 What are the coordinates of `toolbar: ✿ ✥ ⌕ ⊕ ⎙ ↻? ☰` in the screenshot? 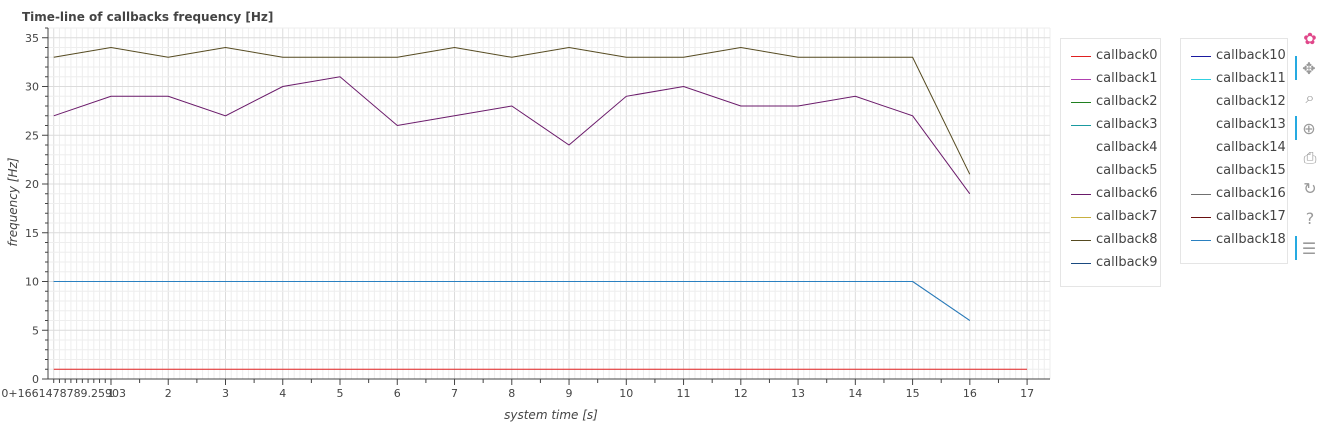 It's located at (1310, 152).